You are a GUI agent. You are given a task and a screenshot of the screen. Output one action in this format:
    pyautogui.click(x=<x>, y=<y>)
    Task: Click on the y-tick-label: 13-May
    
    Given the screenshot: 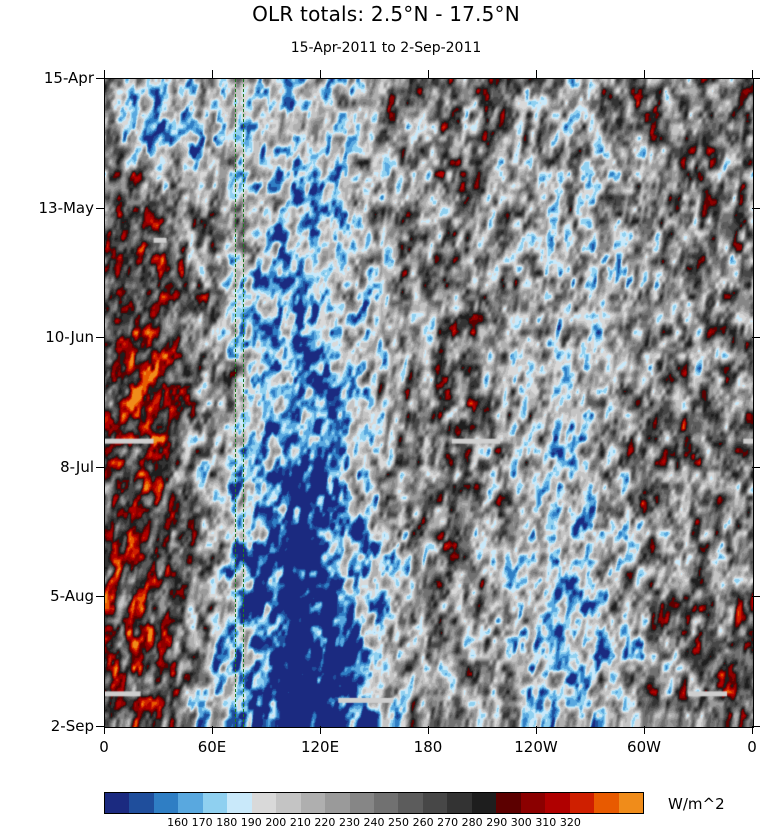 What is the action you would take?
    pyautogui.click(x=66, y=207)
    